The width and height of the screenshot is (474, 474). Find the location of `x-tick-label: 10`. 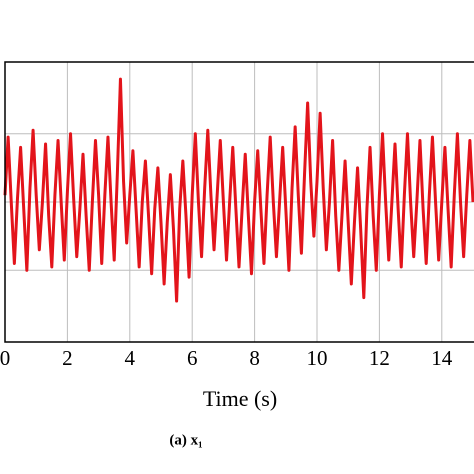

x-tick-label: 10 is located at coordinates (317, 358).